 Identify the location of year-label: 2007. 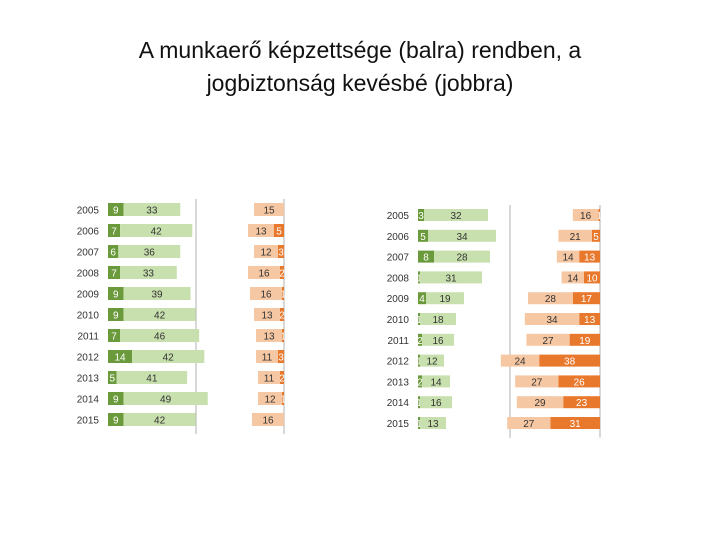
(88, 253).